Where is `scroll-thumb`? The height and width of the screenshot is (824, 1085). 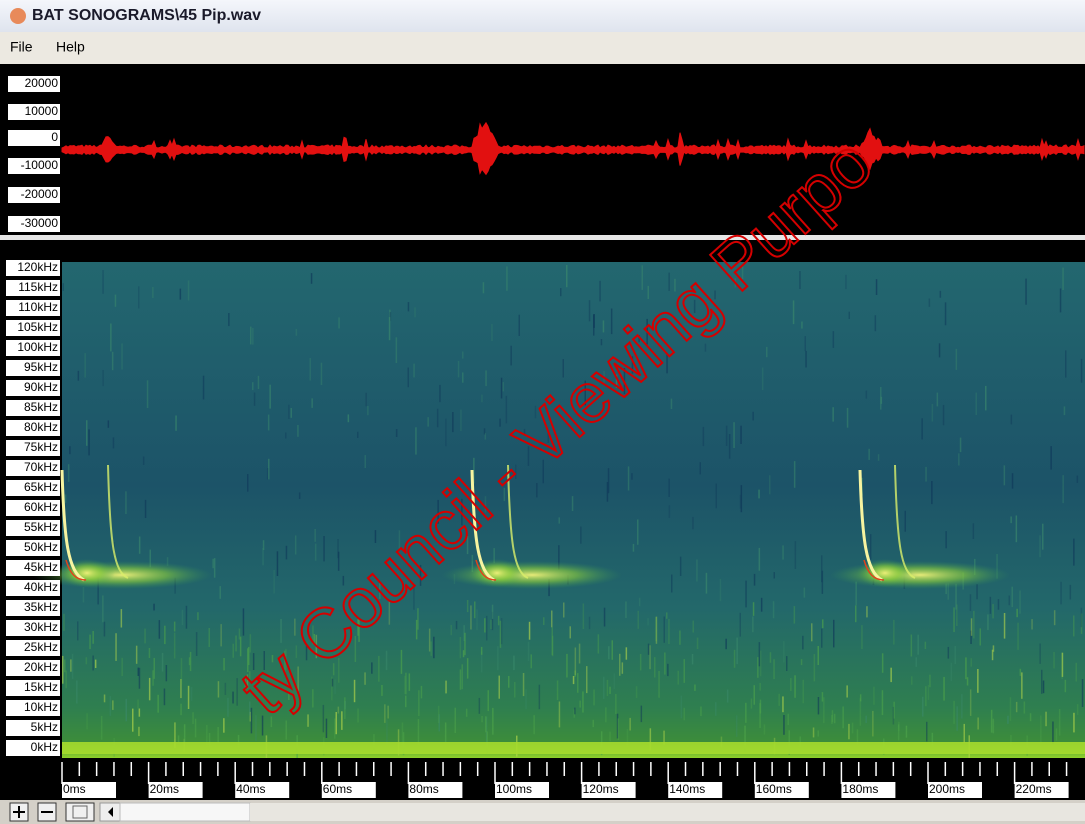
scroll-thumb is located at coordinates (185, 812).